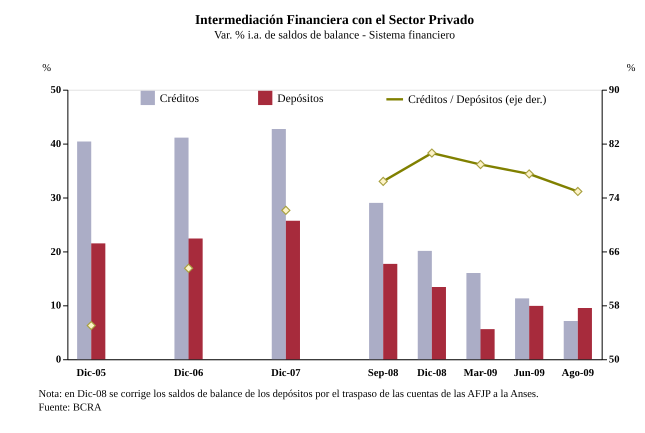 The width and height of the screenshot is (645, 433). What do you see at coordinates (383, 374) in the screenshot?
I see `x-tick-label: Sep-08` at bounding box center [383, 374].